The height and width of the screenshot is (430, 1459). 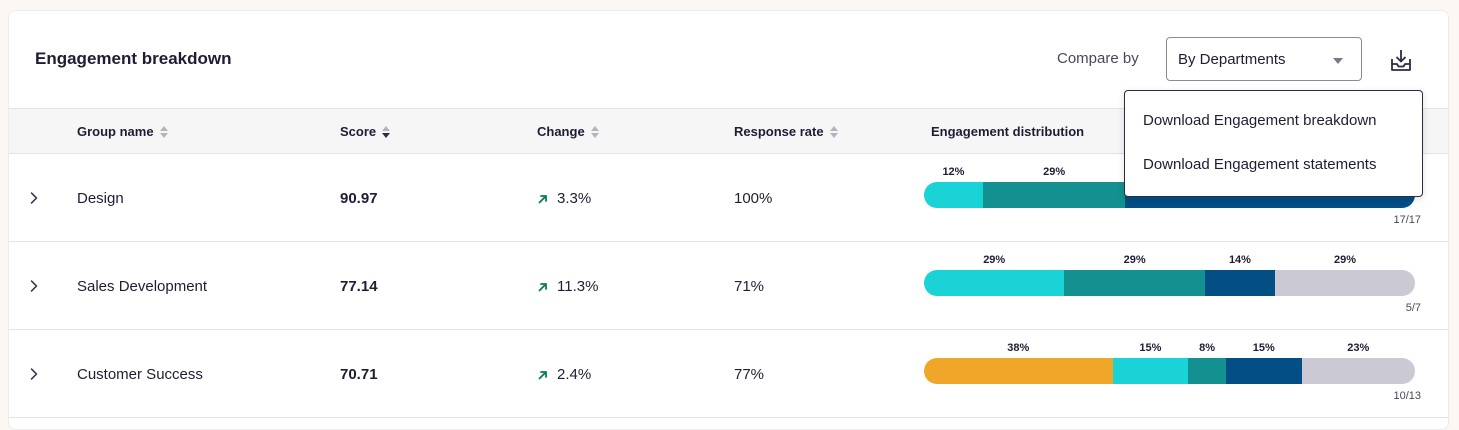 I want to click on respondent-count: 10/13, so click(x=1407, y=396).